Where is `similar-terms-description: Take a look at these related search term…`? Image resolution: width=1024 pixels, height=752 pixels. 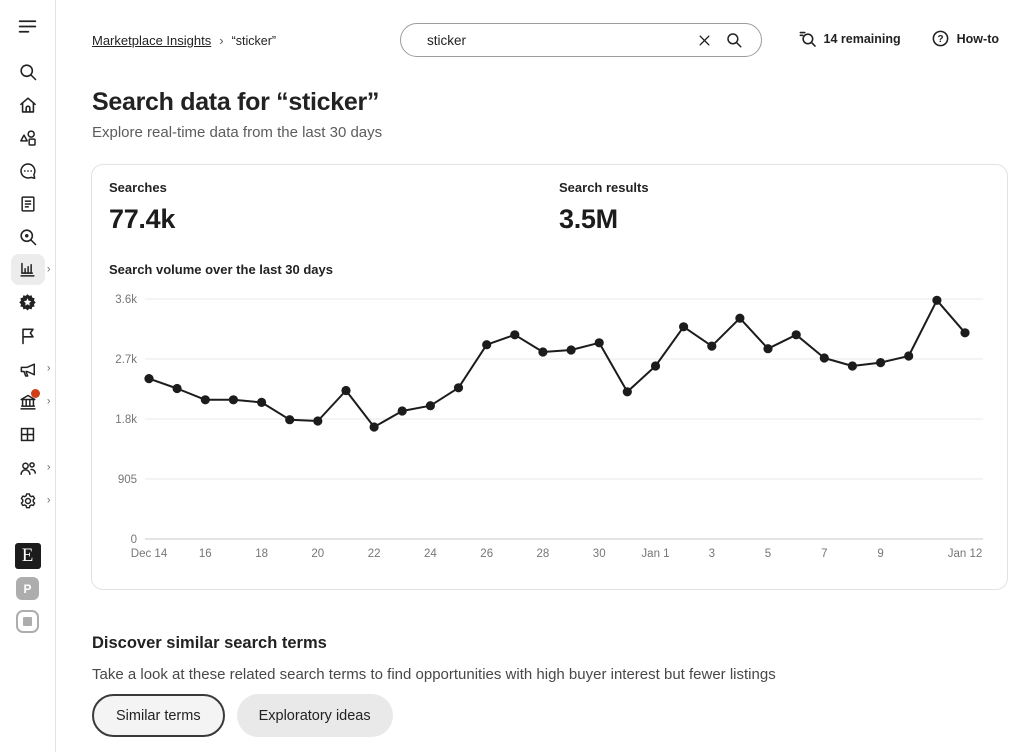
similar-terms-description: Take a look at these related search term… is located at coordinates (434, 674).